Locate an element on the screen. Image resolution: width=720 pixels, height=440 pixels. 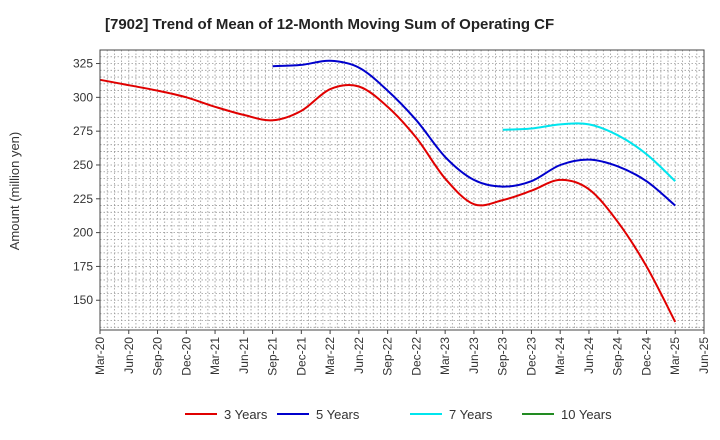
x-tick-label: Jun-23 is located at coordinates (474, 355).